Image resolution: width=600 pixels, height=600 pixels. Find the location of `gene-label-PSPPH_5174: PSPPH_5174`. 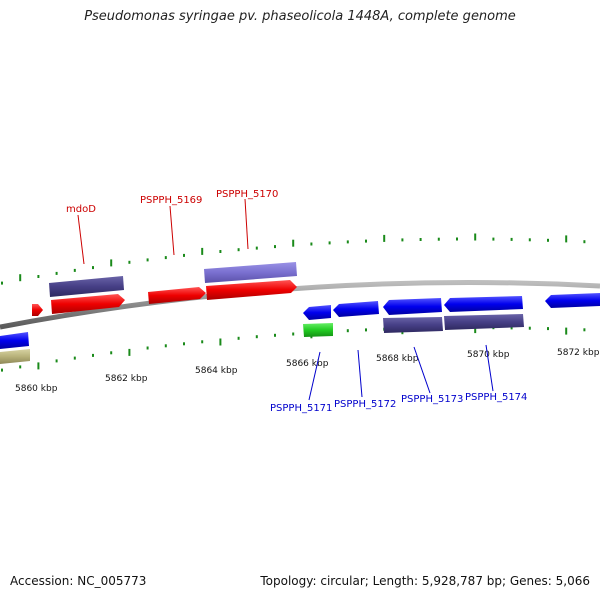

gene-label-PSPPH_5174: PSPPH_5174 is located at coordinates (496, 397).